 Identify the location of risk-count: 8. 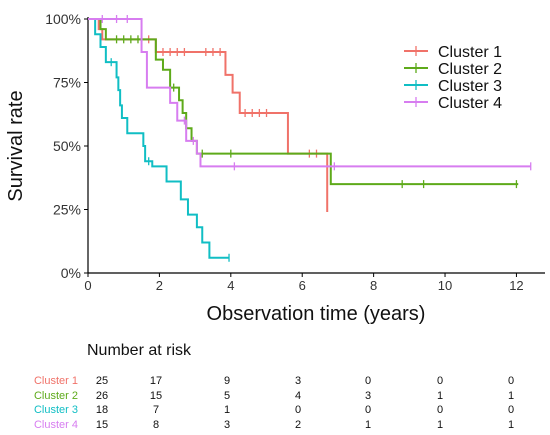
(156, 424).